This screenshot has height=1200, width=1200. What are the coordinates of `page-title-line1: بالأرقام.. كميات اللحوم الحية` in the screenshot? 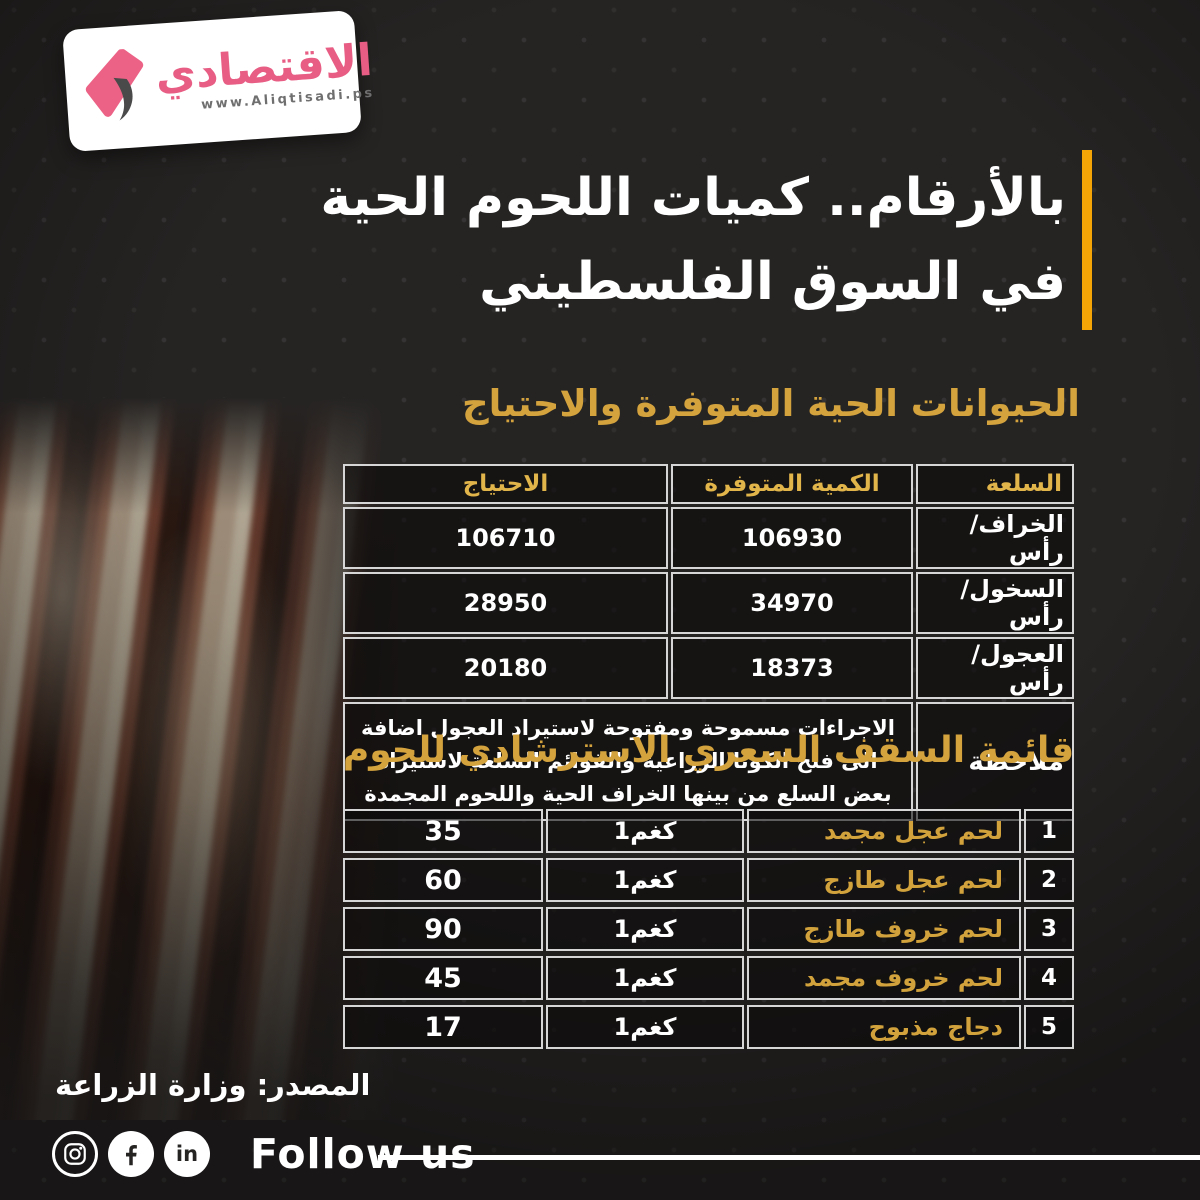 It's located at (693, 198).